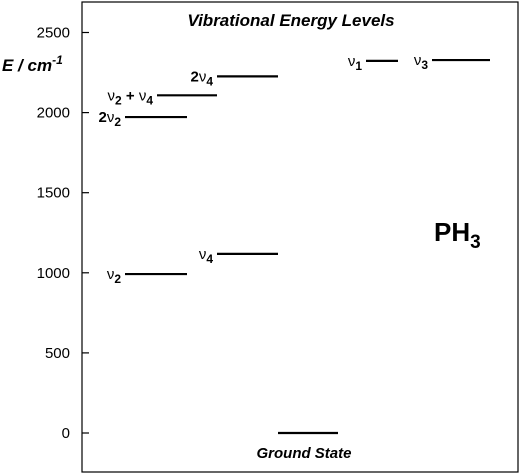  I want to click on level-label-nu3: ν3, so click(421, 62).